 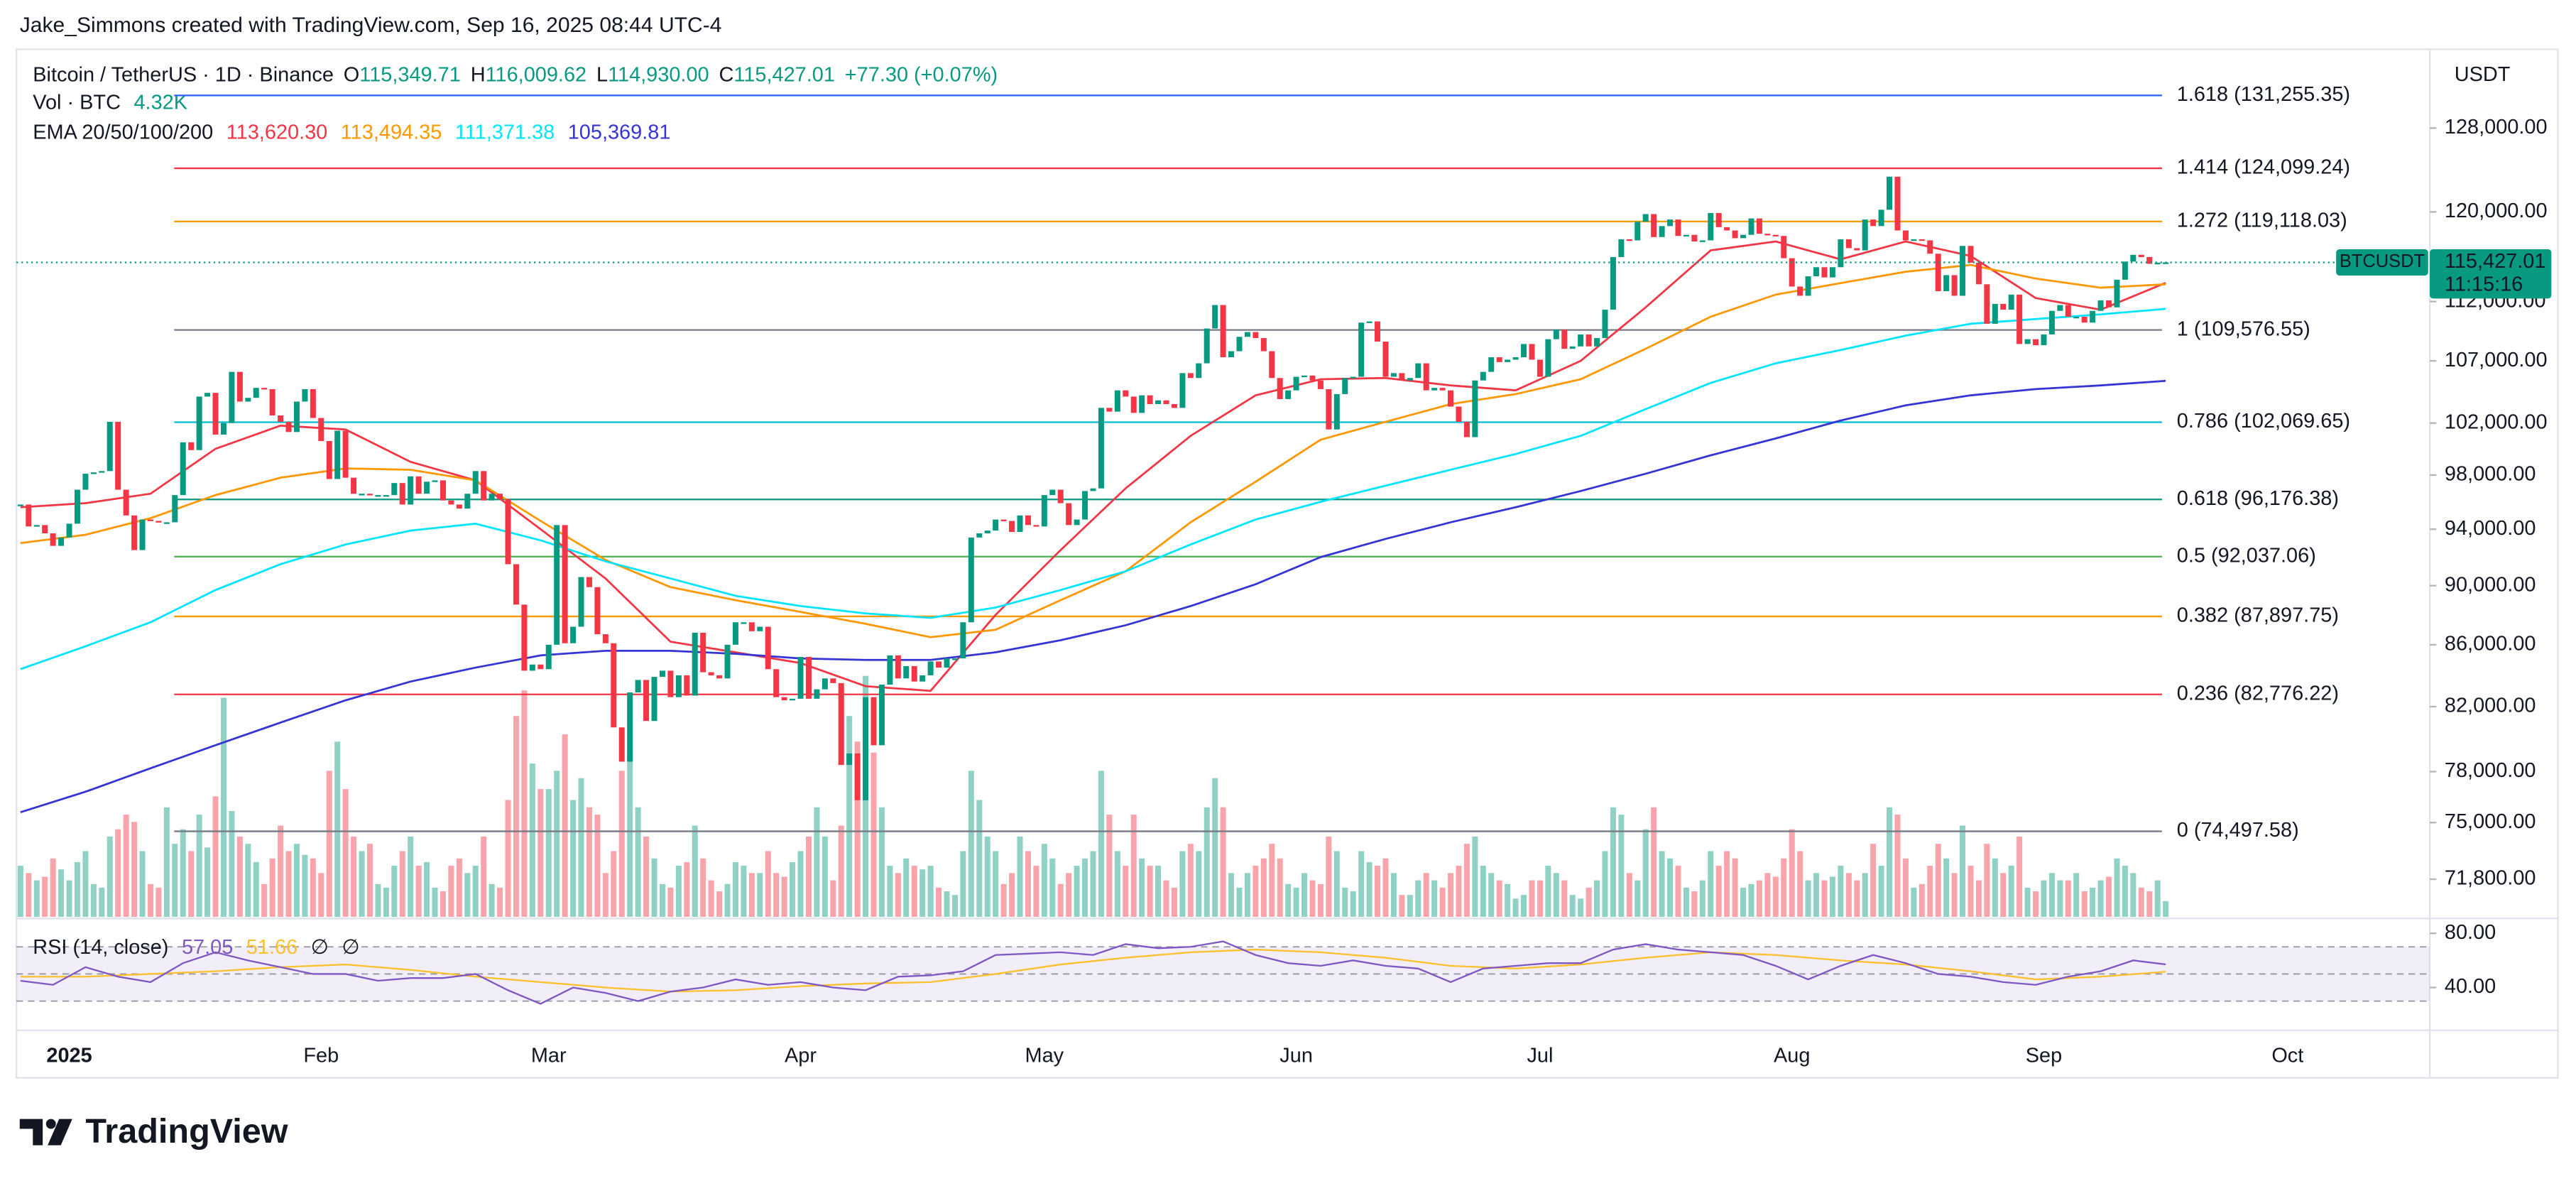 I want to click on logo-icon, so click(x=31, y=1132).